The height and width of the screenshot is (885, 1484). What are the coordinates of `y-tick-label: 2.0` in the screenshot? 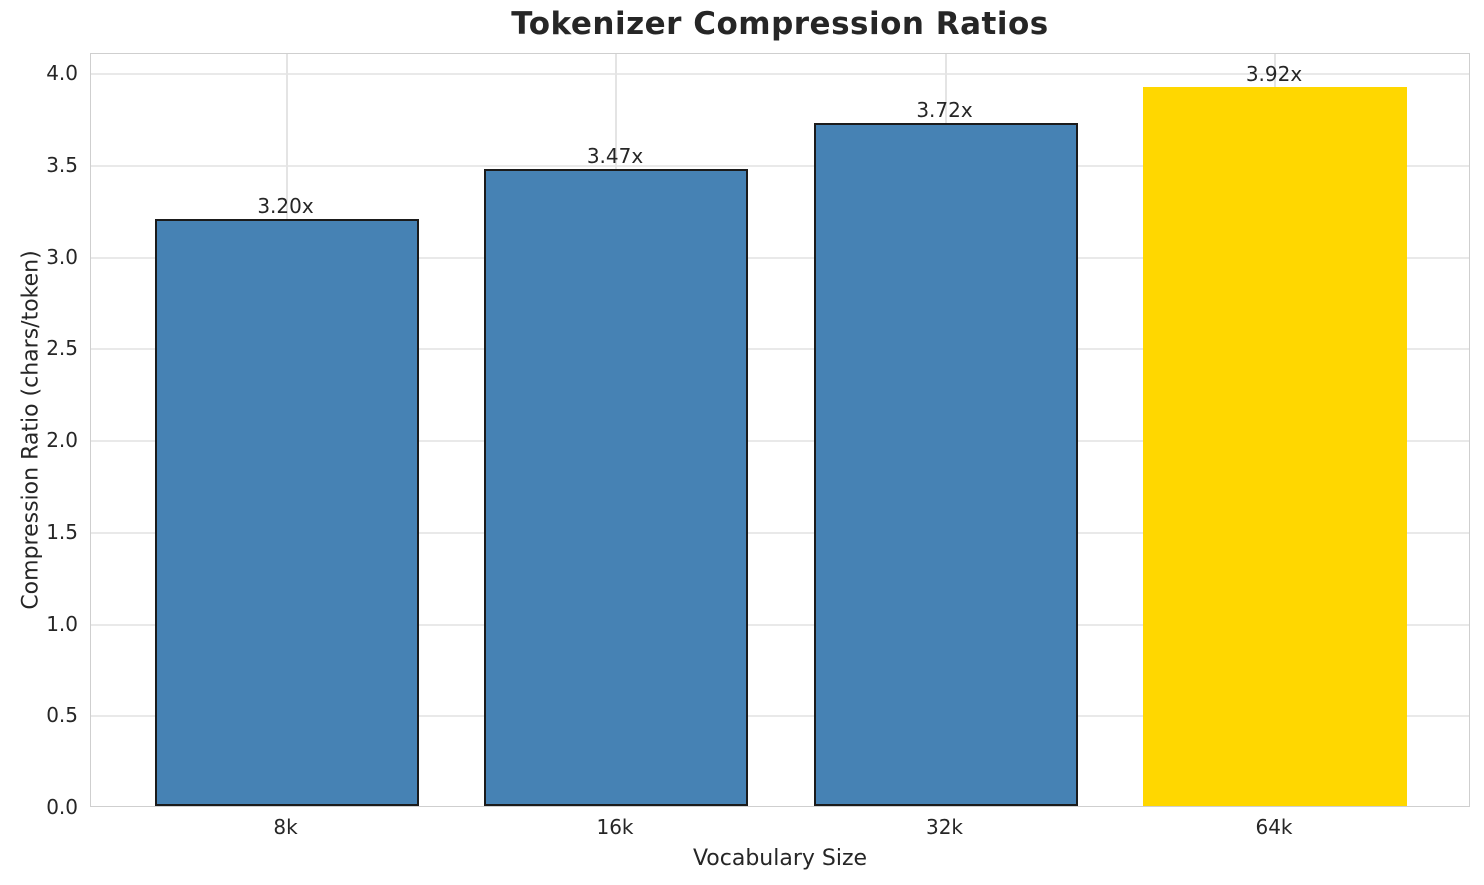 It's located at (62, 440).